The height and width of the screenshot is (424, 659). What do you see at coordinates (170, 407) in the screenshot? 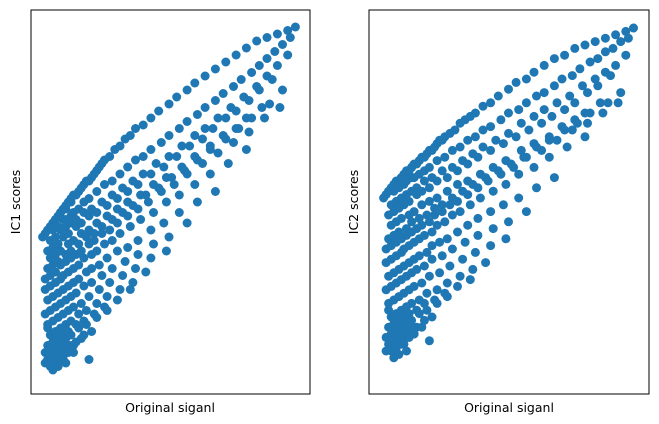
I see `subplot-1-xlabel: Original siganl` at bounding box center [170, 407].